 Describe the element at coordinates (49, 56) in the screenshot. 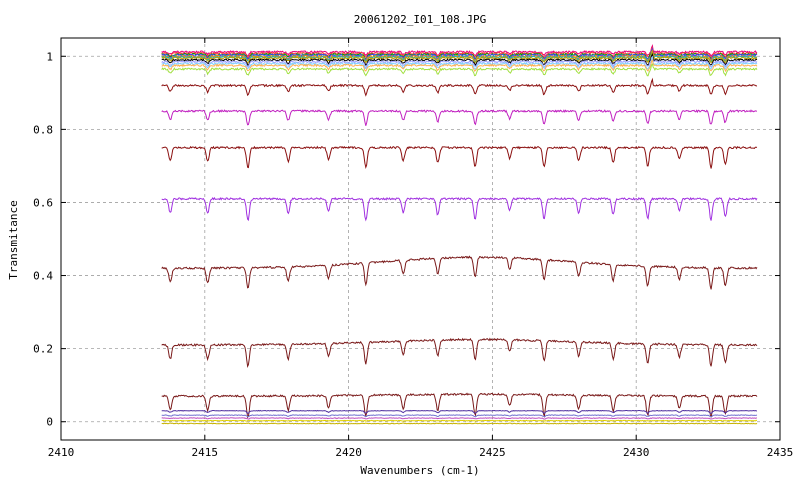

I see `y-tick-label: 1` at that location.